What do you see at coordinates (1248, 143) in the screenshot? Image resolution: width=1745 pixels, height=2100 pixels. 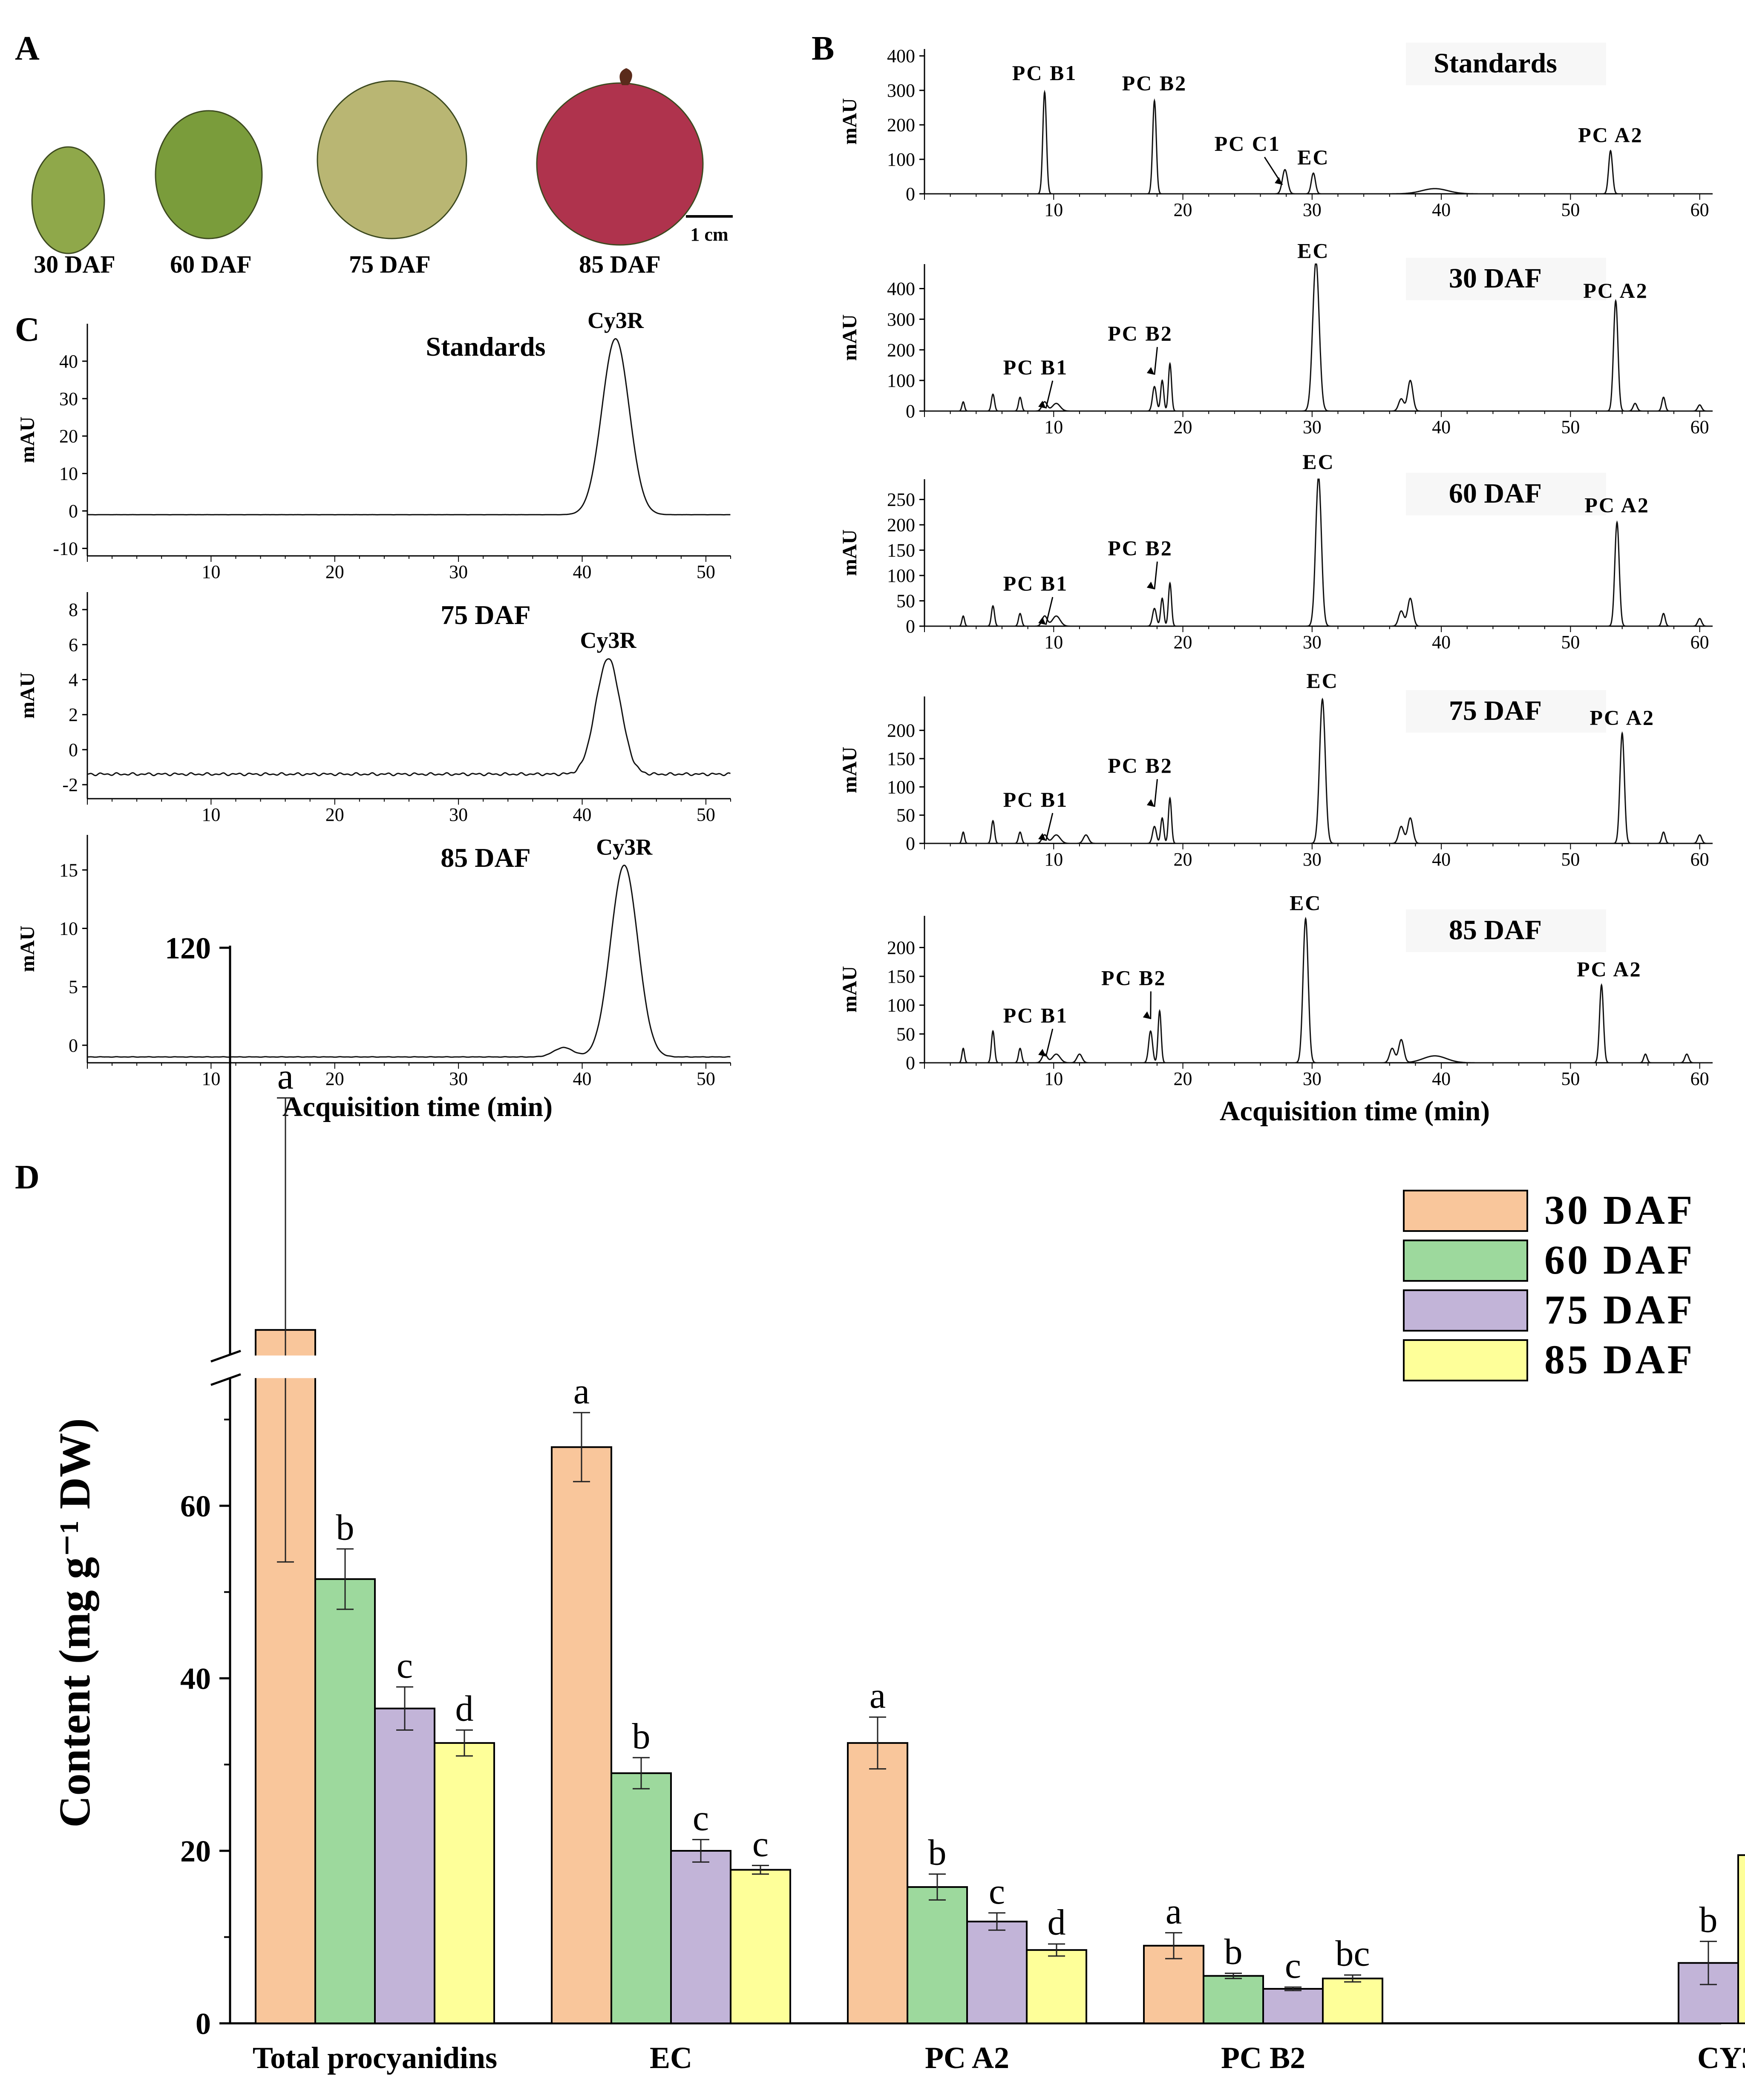 I see `peak-label-pc-c1: PC C1` at bounding box center [1248, 143].